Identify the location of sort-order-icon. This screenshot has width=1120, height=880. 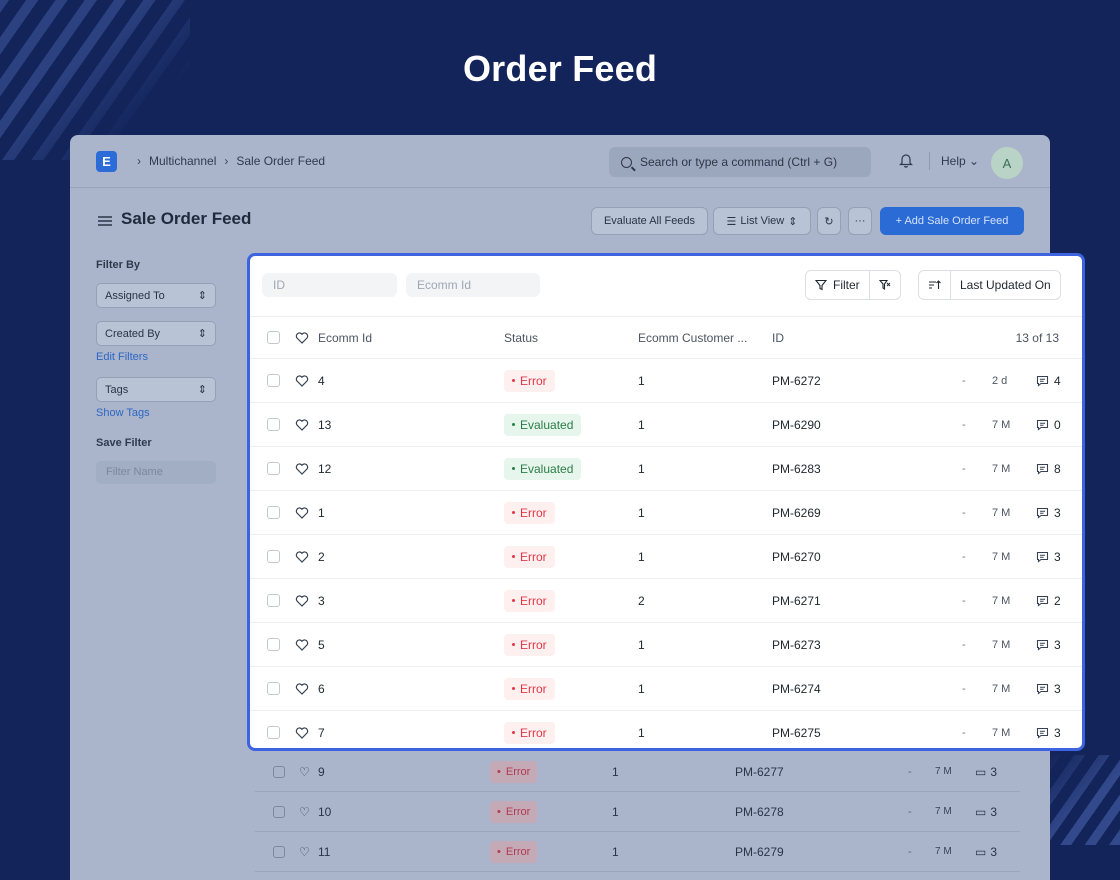
(935, 284).